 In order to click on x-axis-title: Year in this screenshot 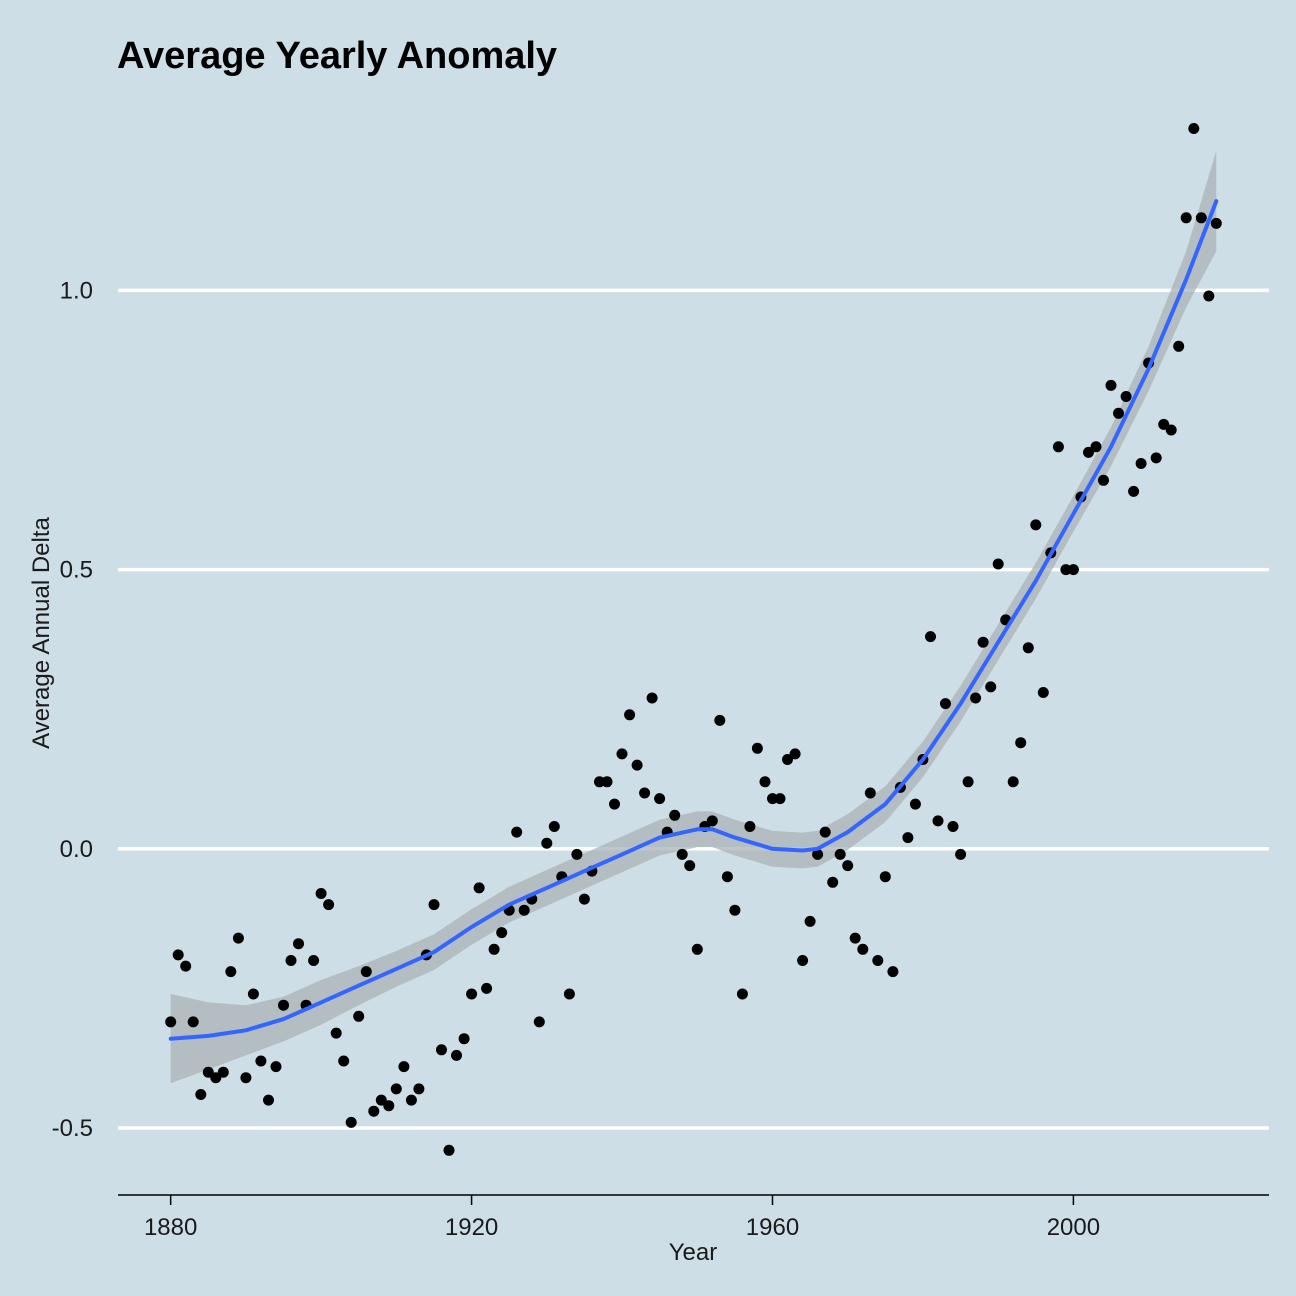, I will do `click(693, 1252)`.